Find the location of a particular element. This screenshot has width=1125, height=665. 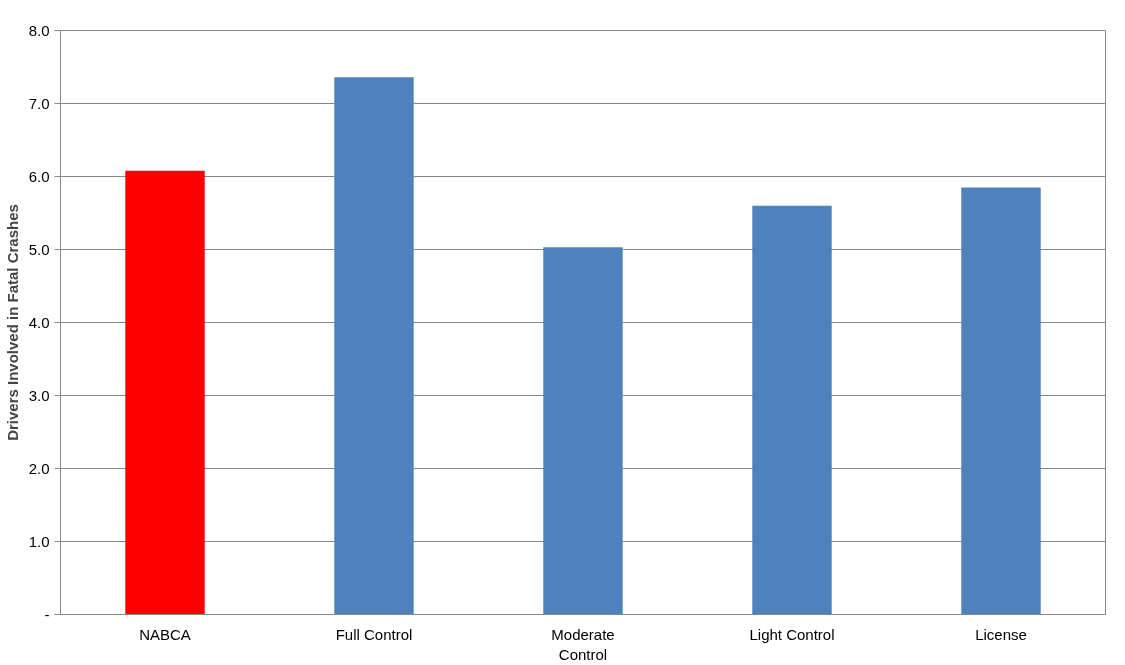

x-tick-label: License is located at coordinates (1001, 634).